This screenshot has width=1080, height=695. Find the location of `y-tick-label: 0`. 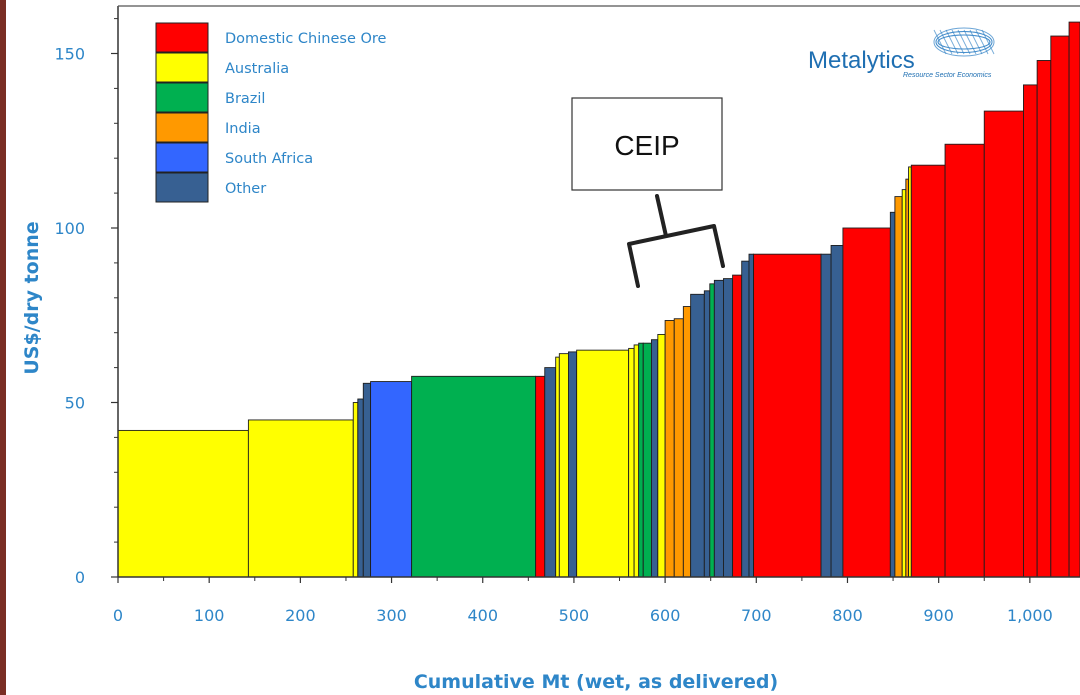

y-tick-label: 0 is located at coordinates (80, 577).